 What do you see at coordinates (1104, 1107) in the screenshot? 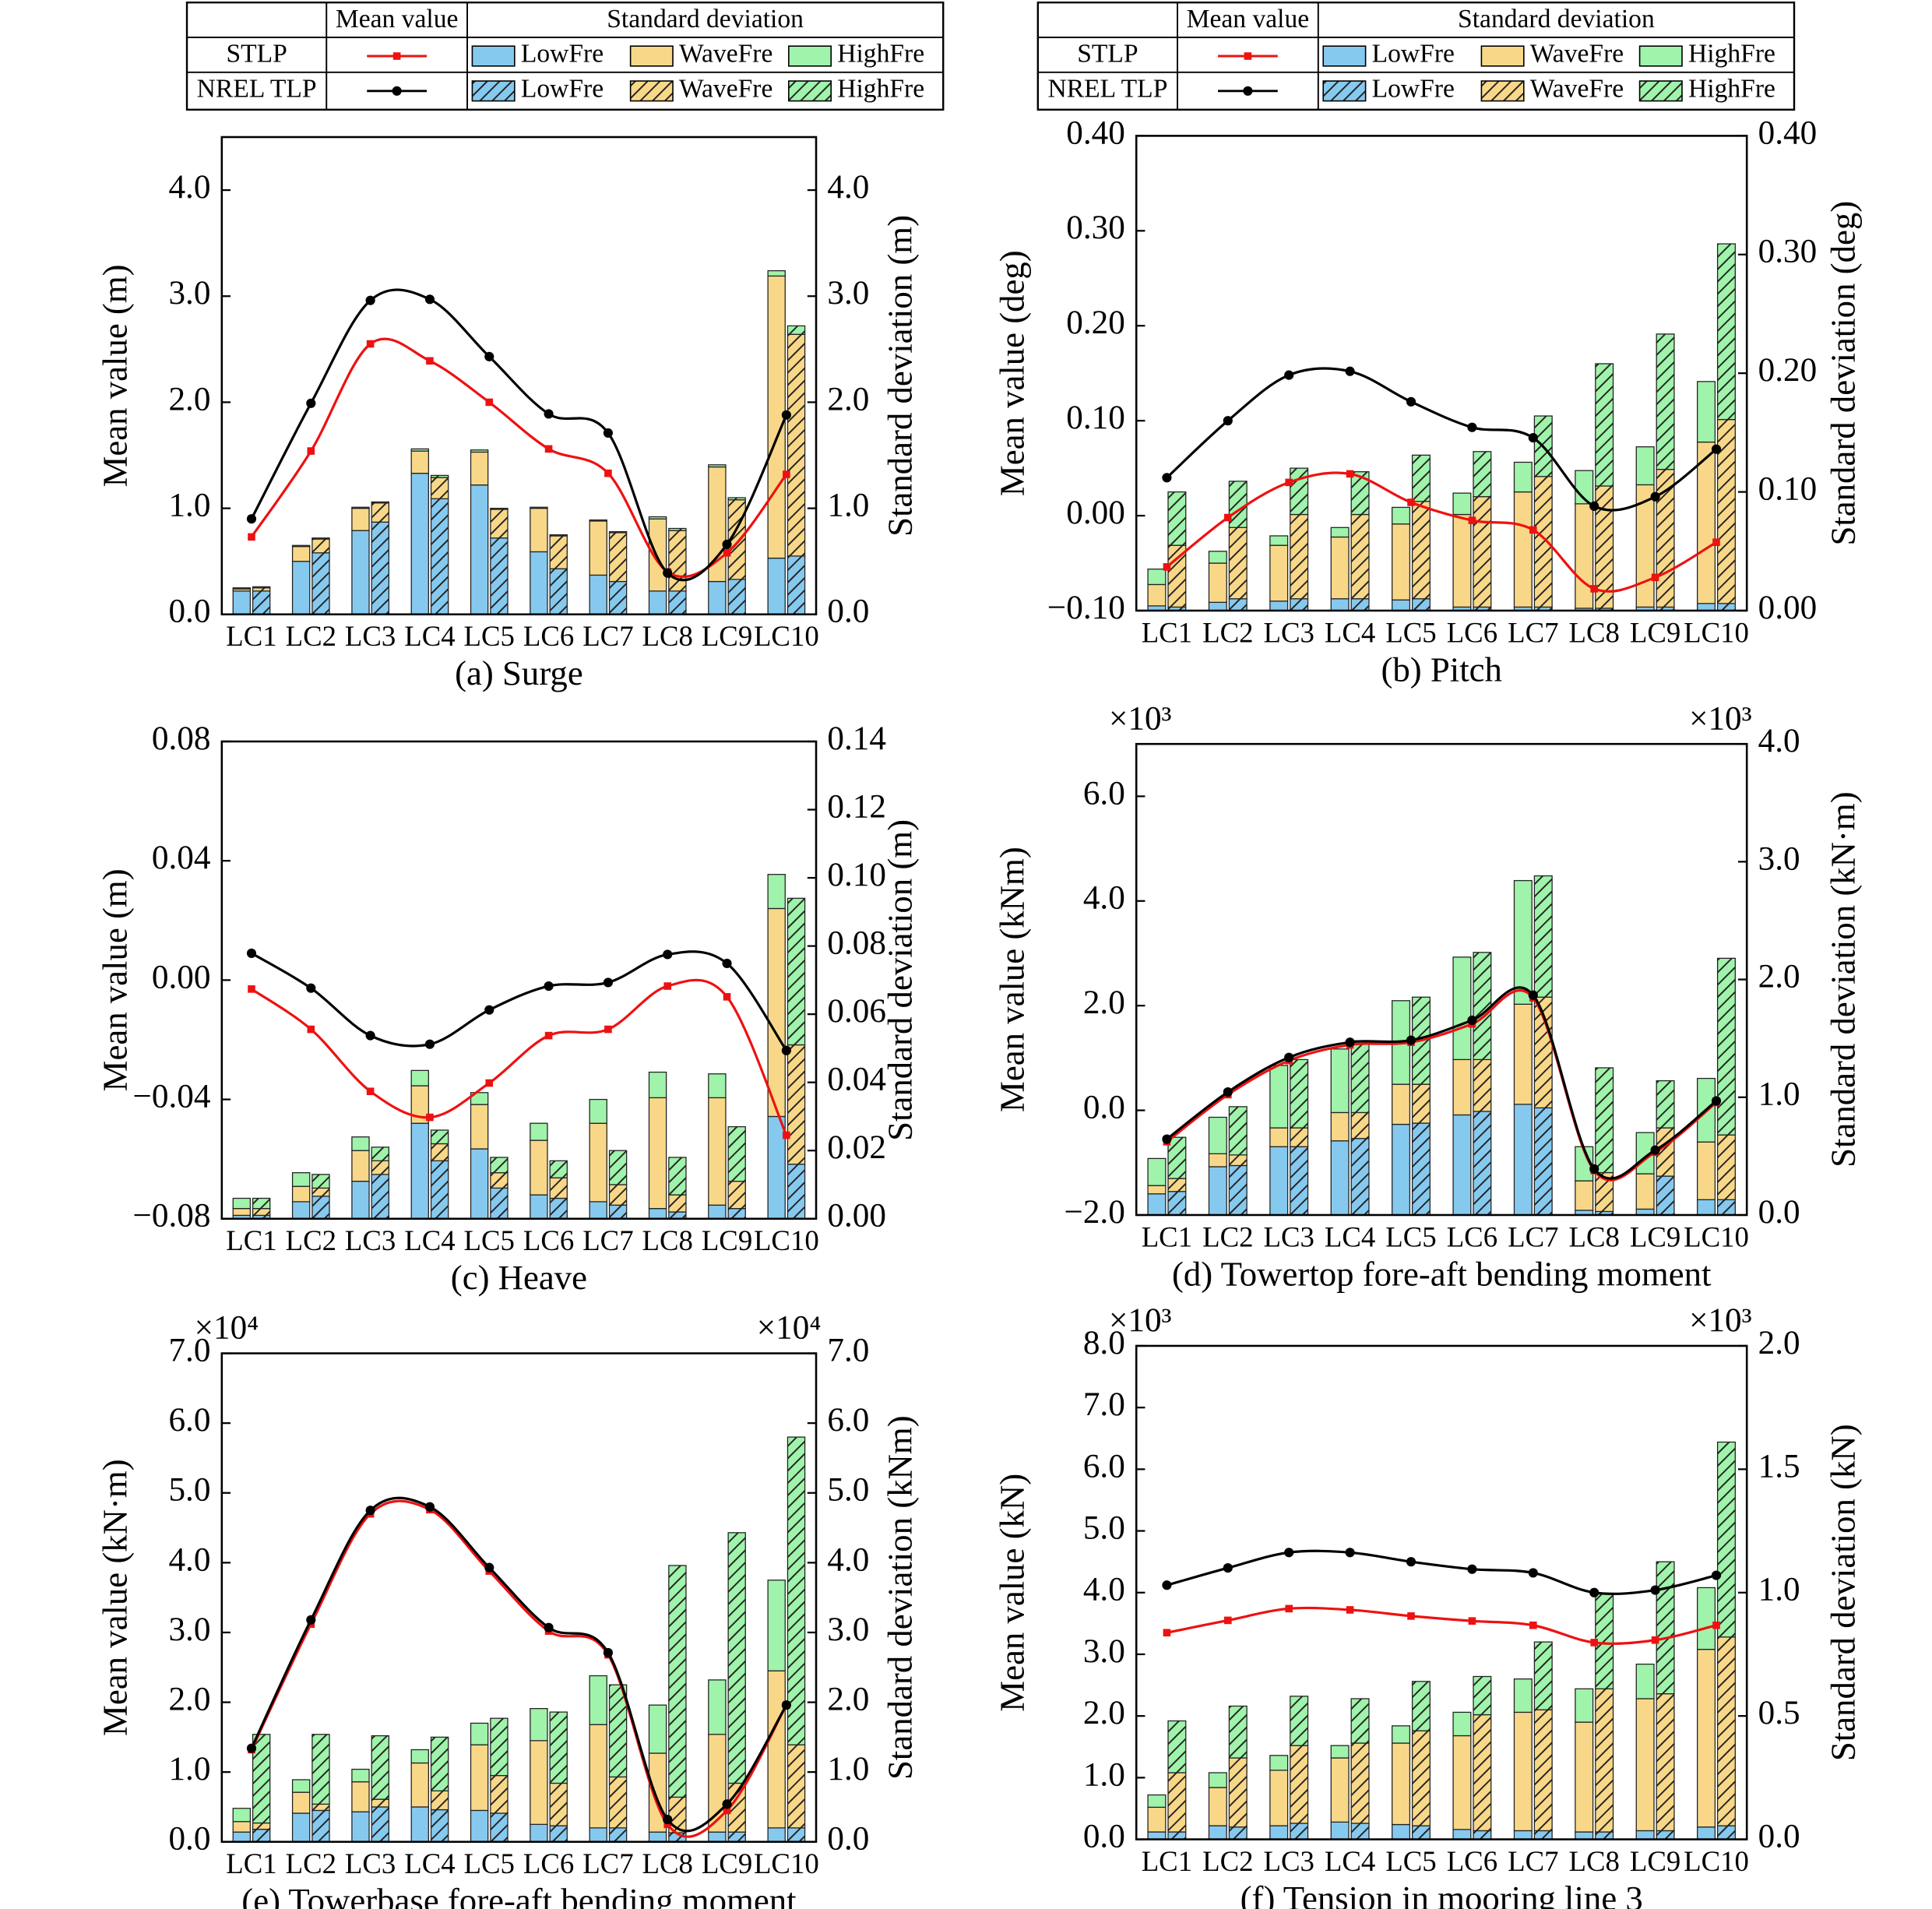
I see `y-tick-label: 0.0` at bounding box center [1104, 1107].